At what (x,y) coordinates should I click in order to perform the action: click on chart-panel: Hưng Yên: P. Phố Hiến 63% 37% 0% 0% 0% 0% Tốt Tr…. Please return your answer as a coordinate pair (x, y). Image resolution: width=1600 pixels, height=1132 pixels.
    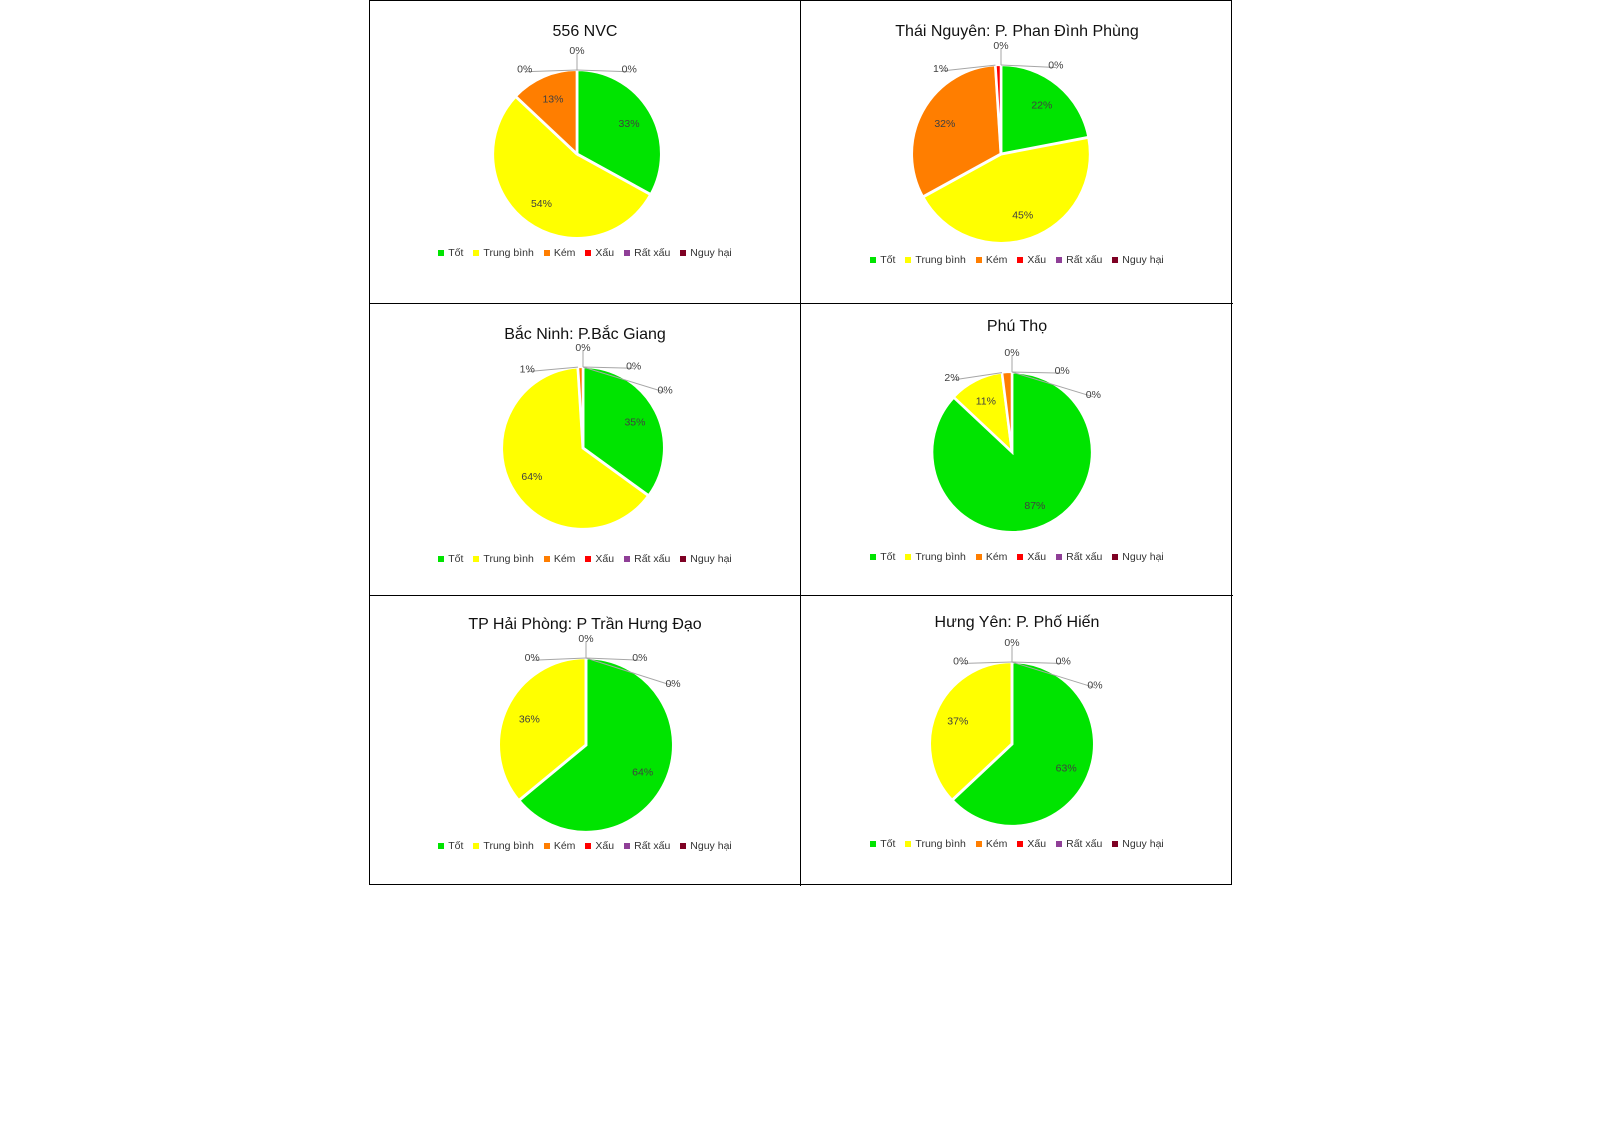
    Looking at the image, I should click on (1017, 741).